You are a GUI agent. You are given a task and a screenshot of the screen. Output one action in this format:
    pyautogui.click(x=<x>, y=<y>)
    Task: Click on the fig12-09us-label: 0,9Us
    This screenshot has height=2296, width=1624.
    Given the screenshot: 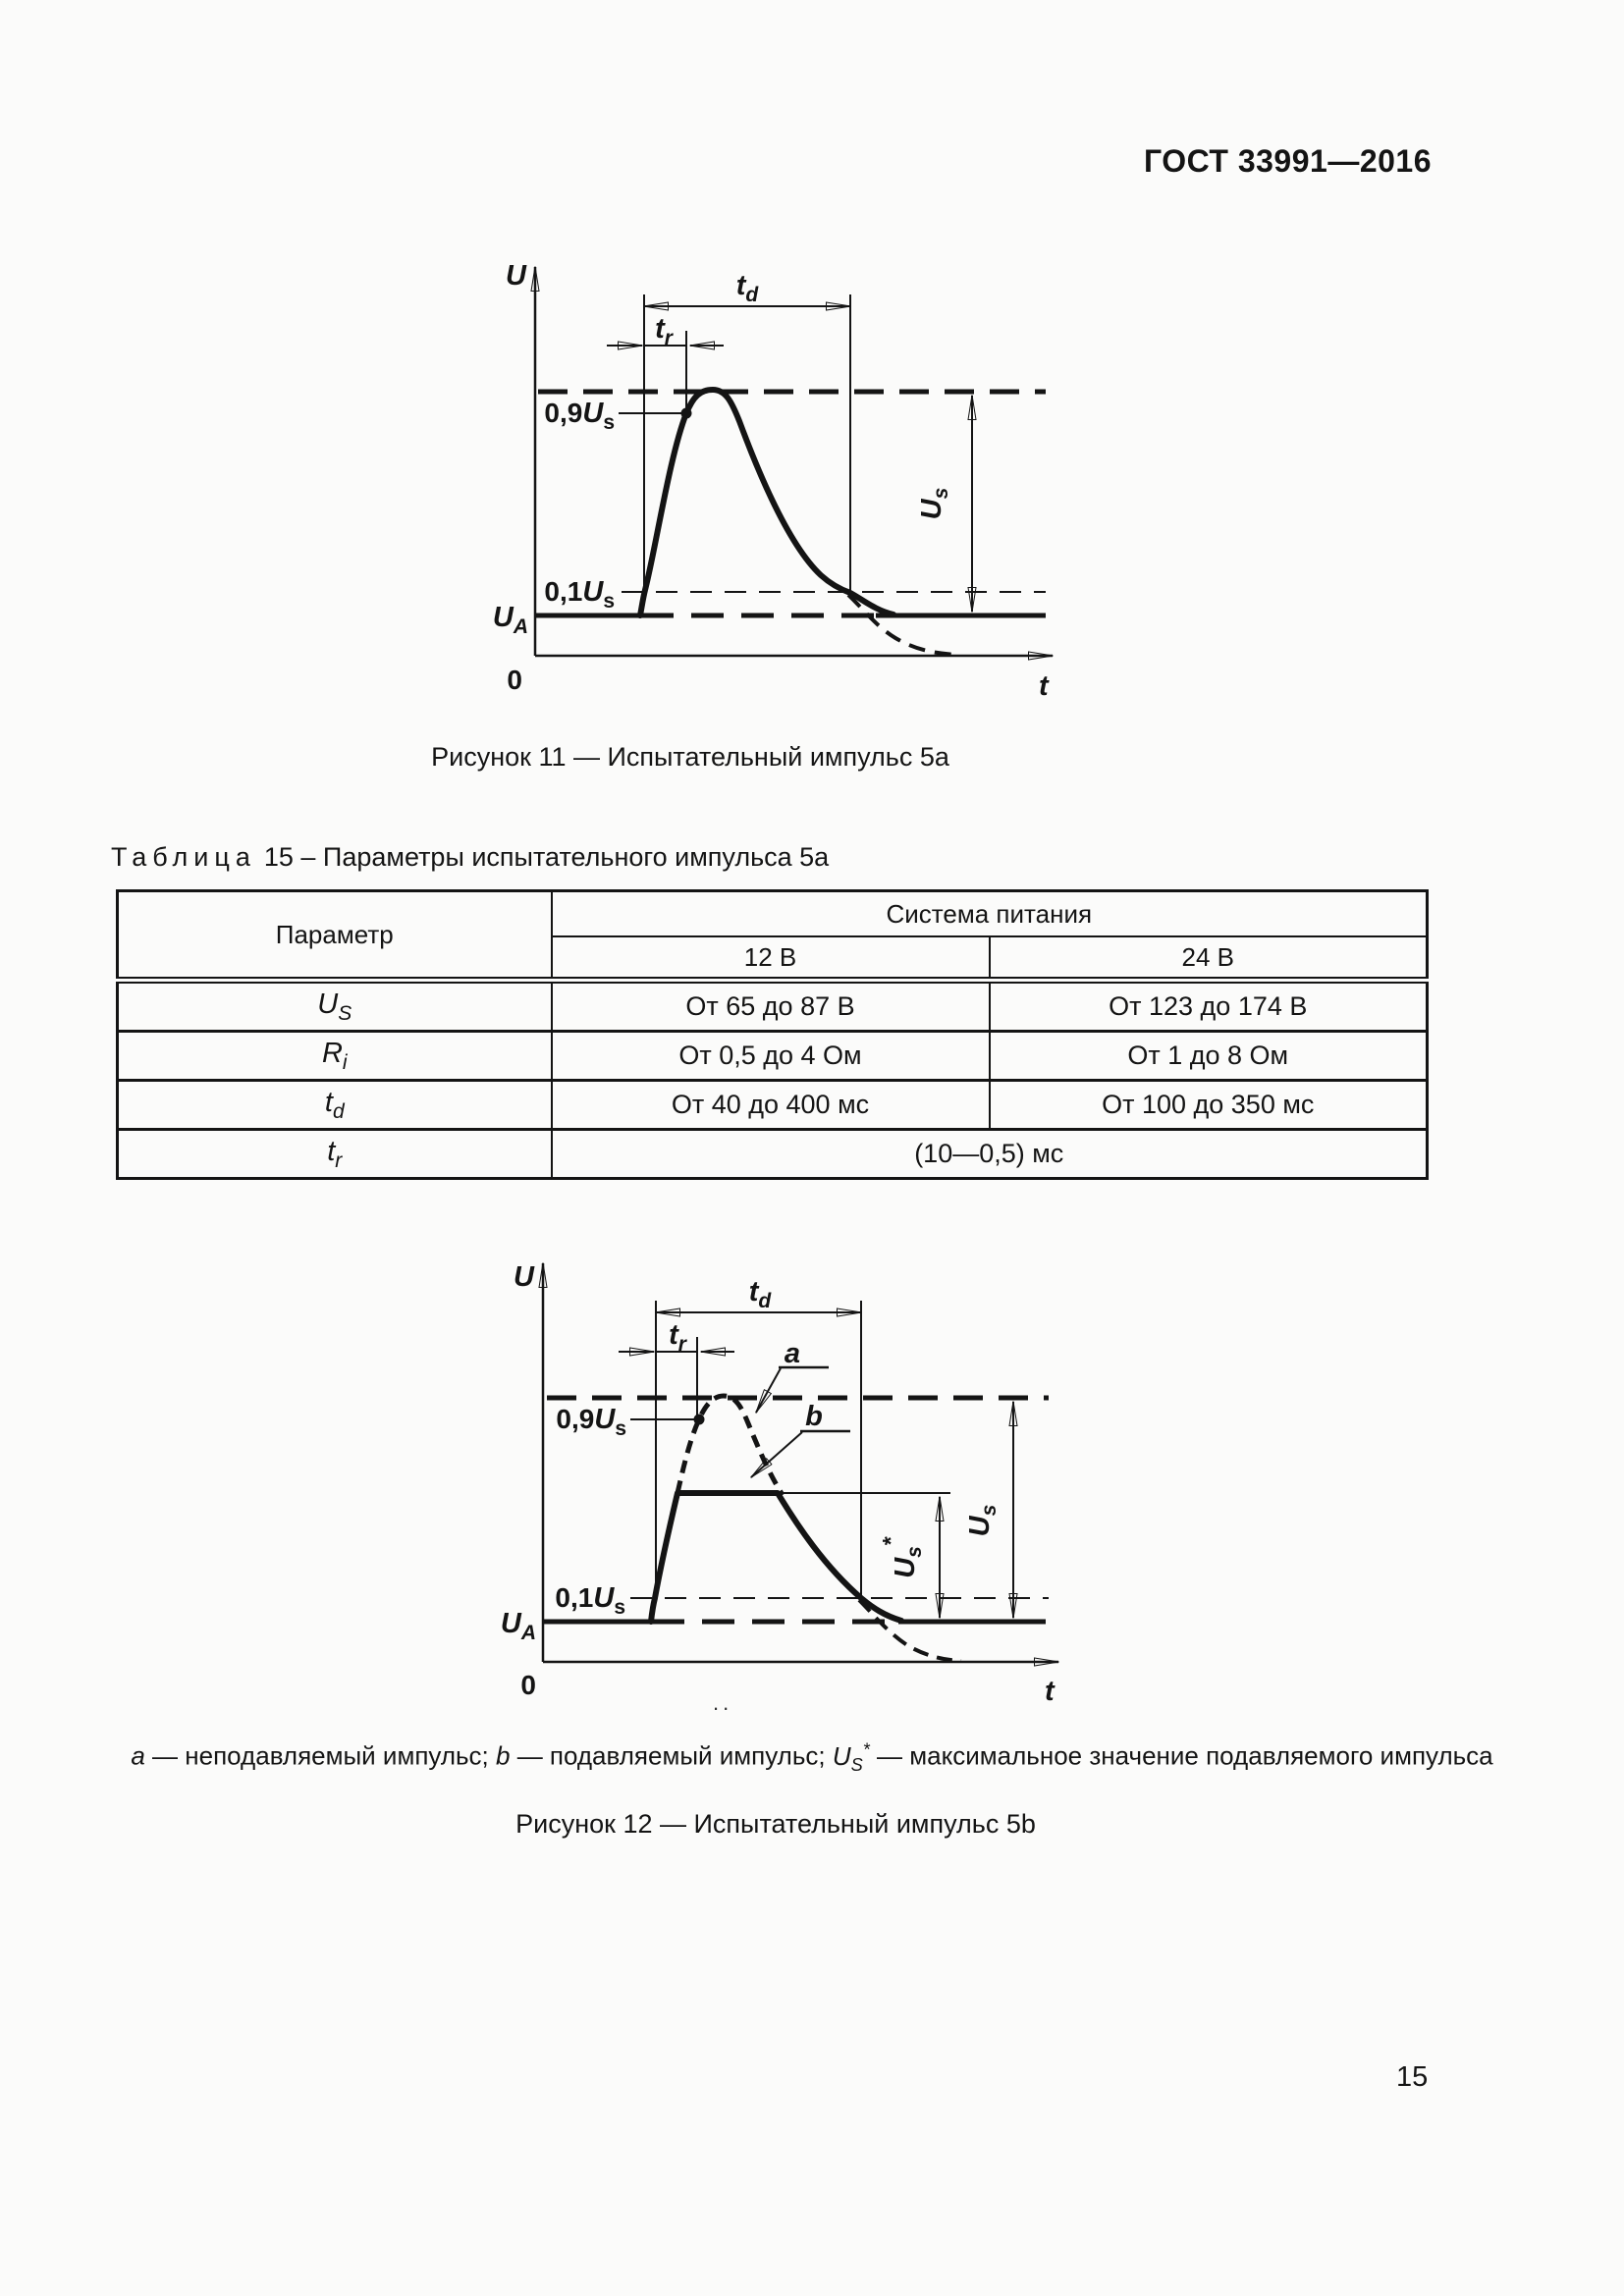 What is the action you would take?
    pyautogui.click(x=591, y=1422)
    